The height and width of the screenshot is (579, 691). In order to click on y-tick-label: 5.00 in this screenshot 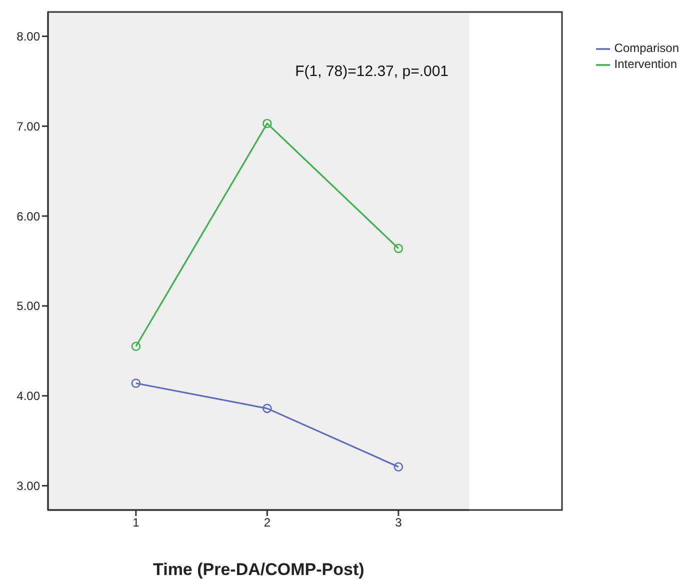, I will do `click(28, 306)`.